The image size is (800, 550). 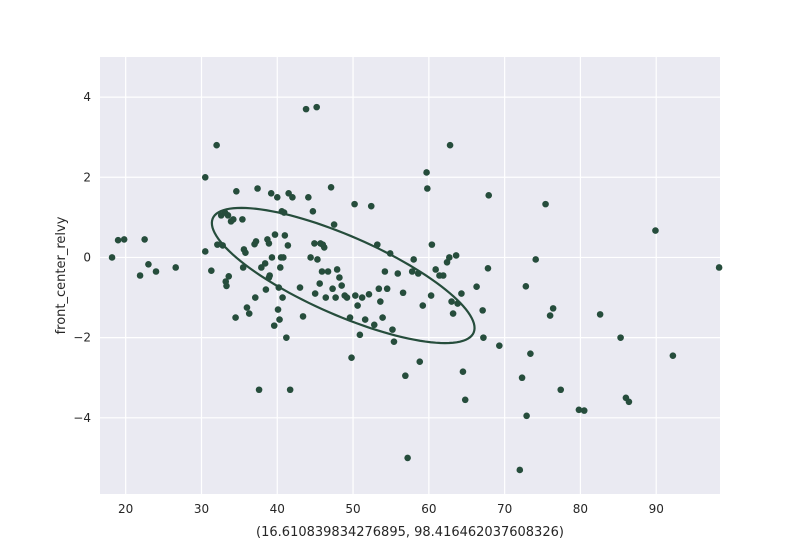 I want to click on x-tick-label: 50, so click(x=352, y=509).